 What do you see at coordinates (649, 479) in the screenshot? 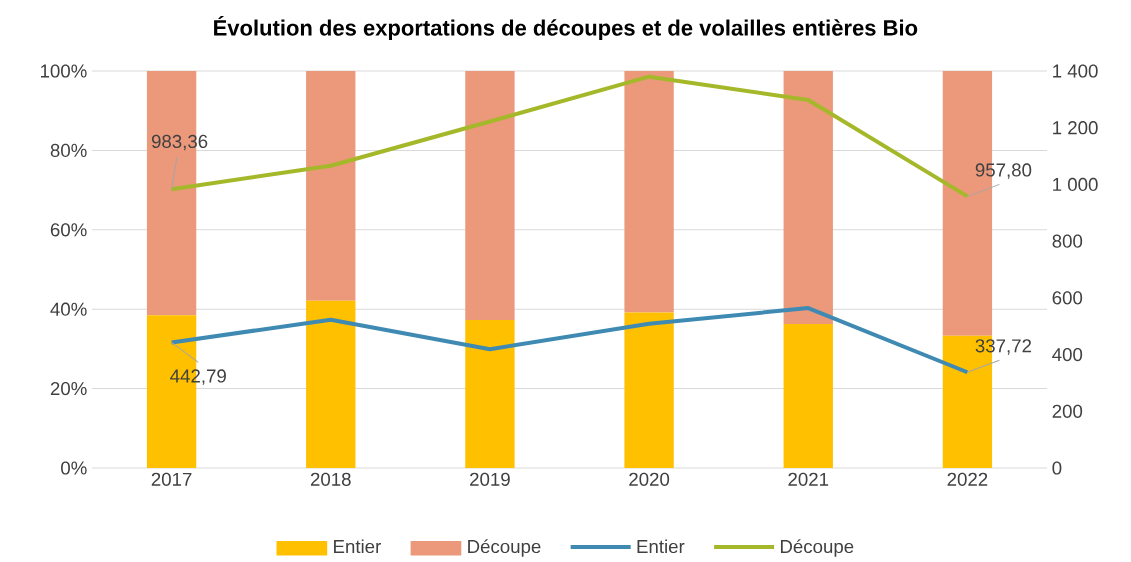
I see `x-tick-label: 2020` at bounding box center [649, 479].